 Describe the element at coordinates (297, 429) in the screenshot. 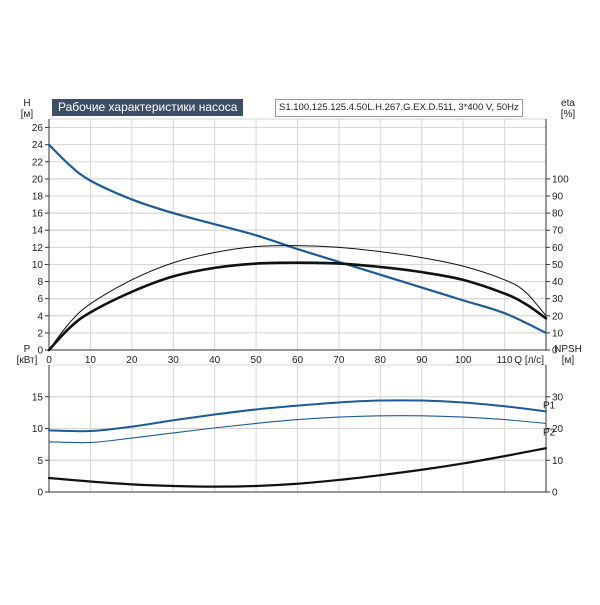

I see `curve-p2` at that location.